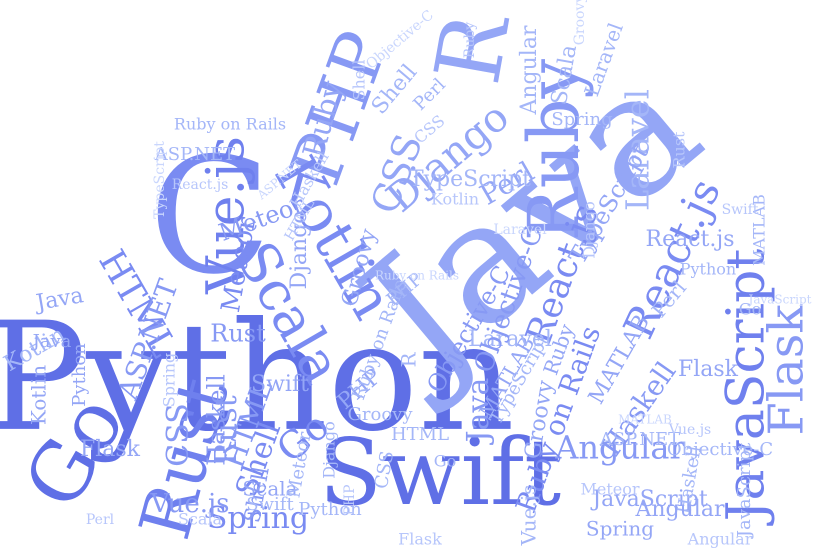  Describe the element at coordinates (409, 360) in the screenshot. I see `word-r: R` at that location.